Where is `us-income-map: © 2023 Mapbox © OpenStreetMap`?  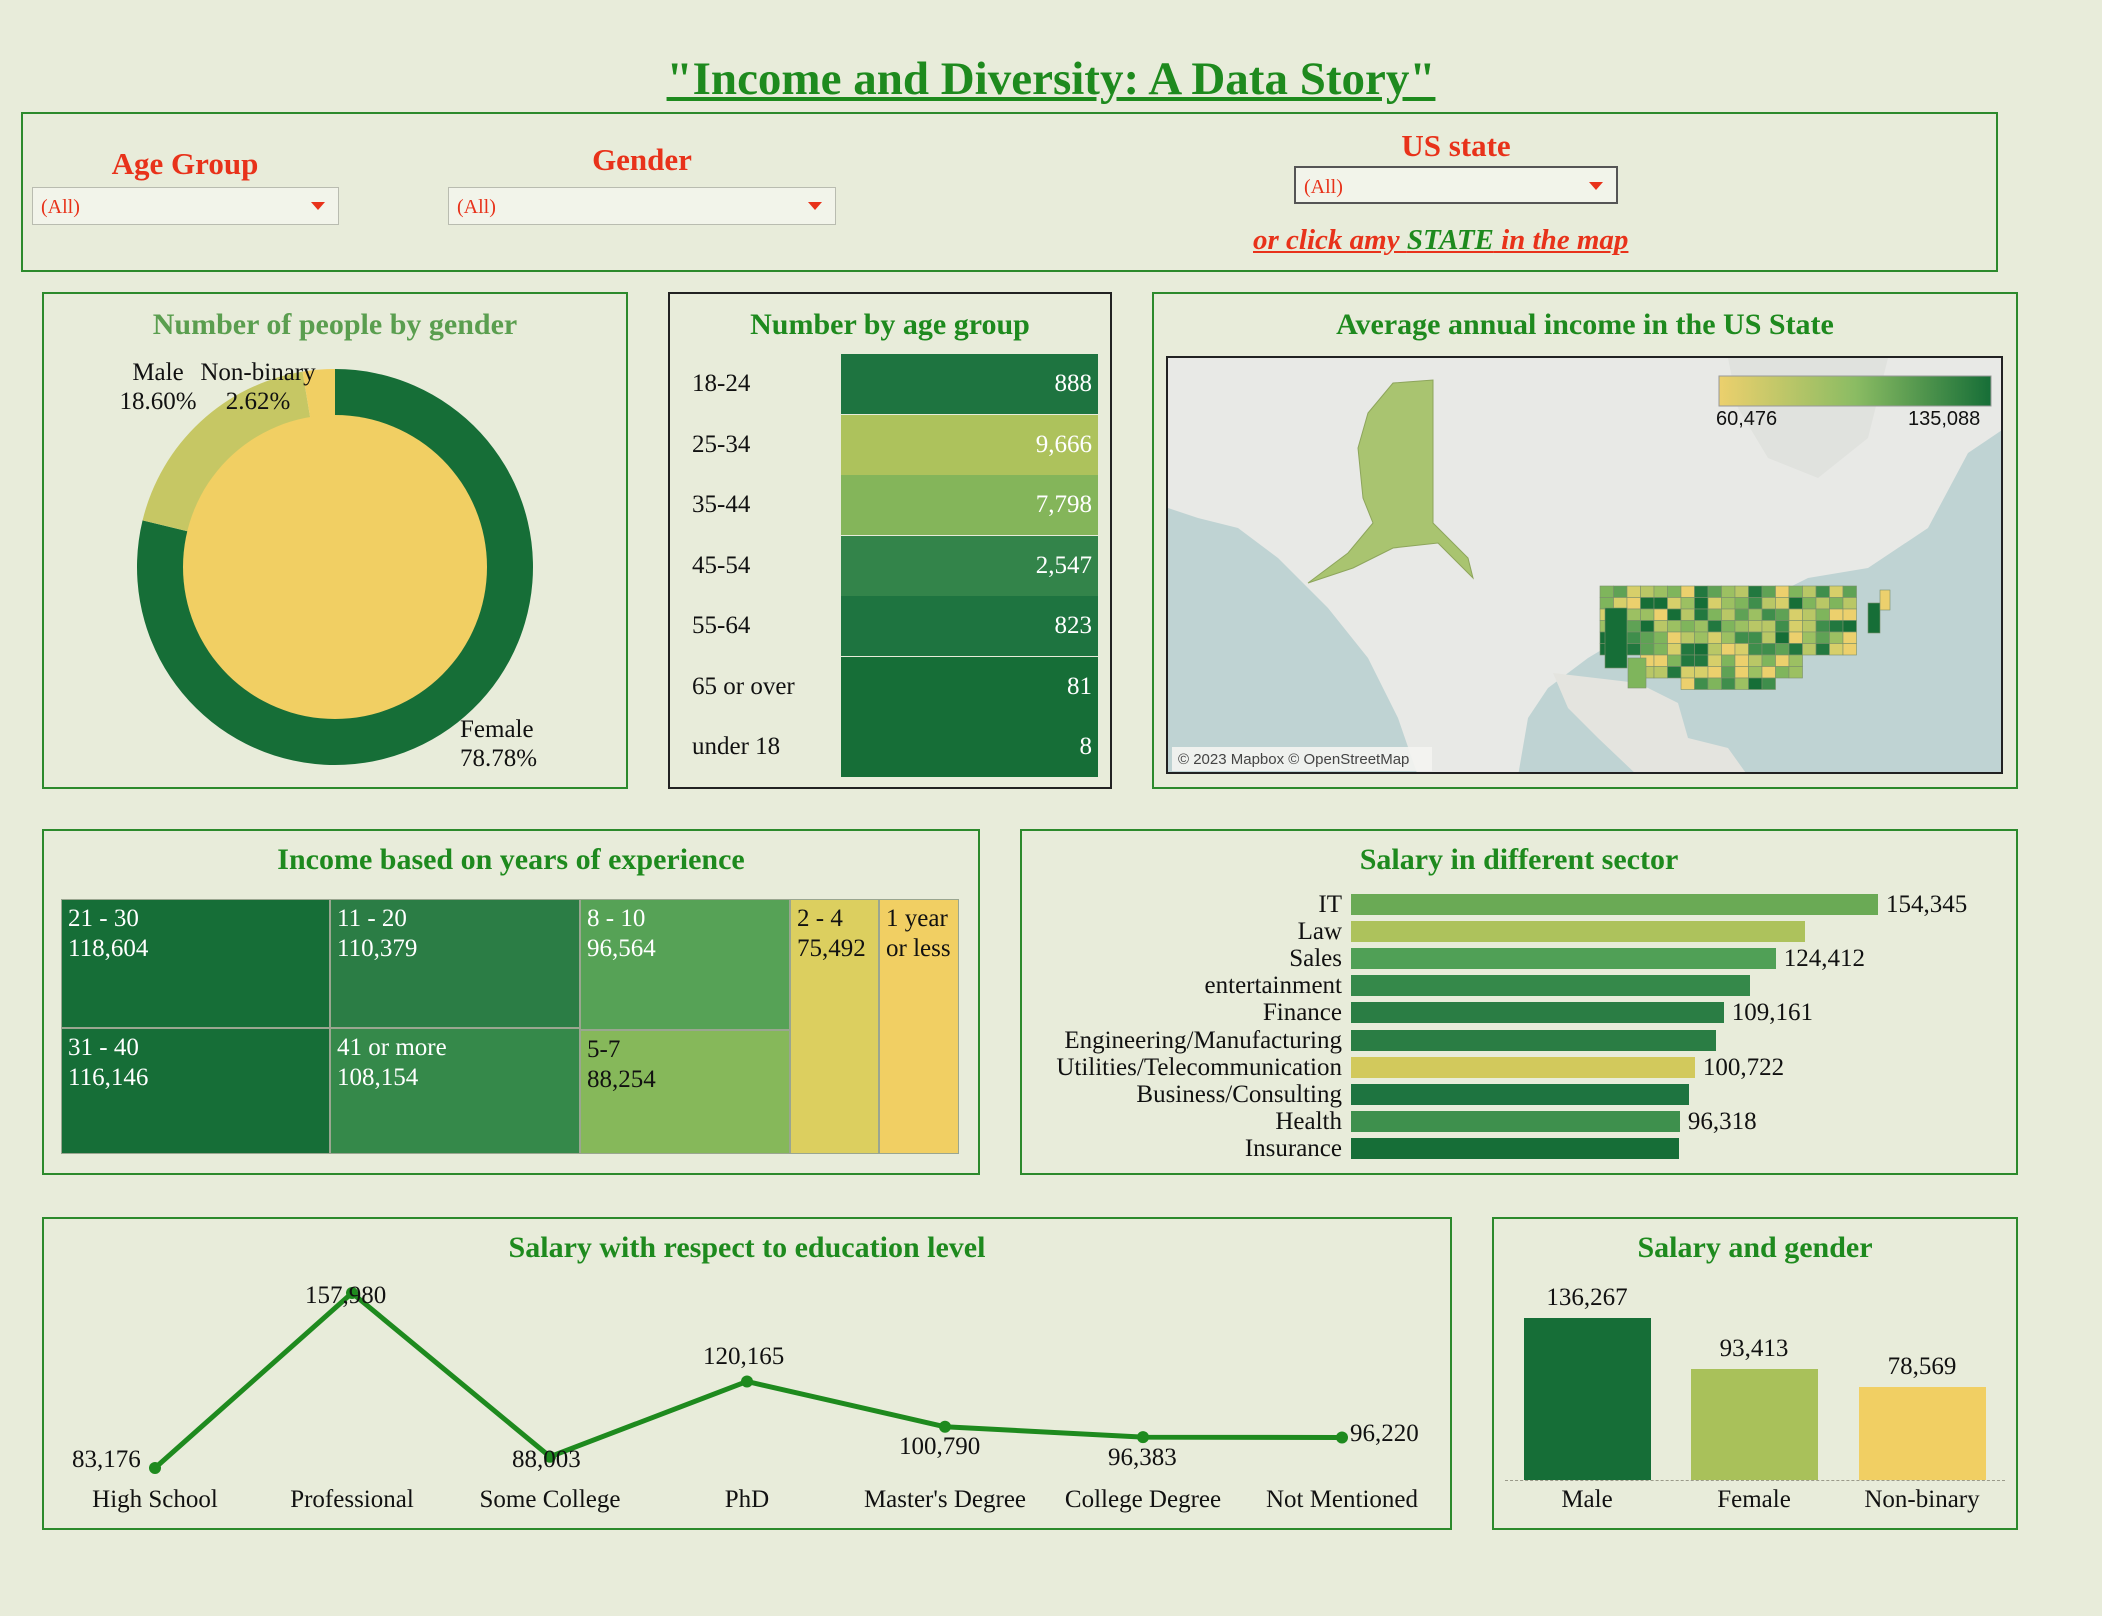
us-income-map: © 2023 Mapbox © OpenStreetMap is located at coordinates (1584, 565).